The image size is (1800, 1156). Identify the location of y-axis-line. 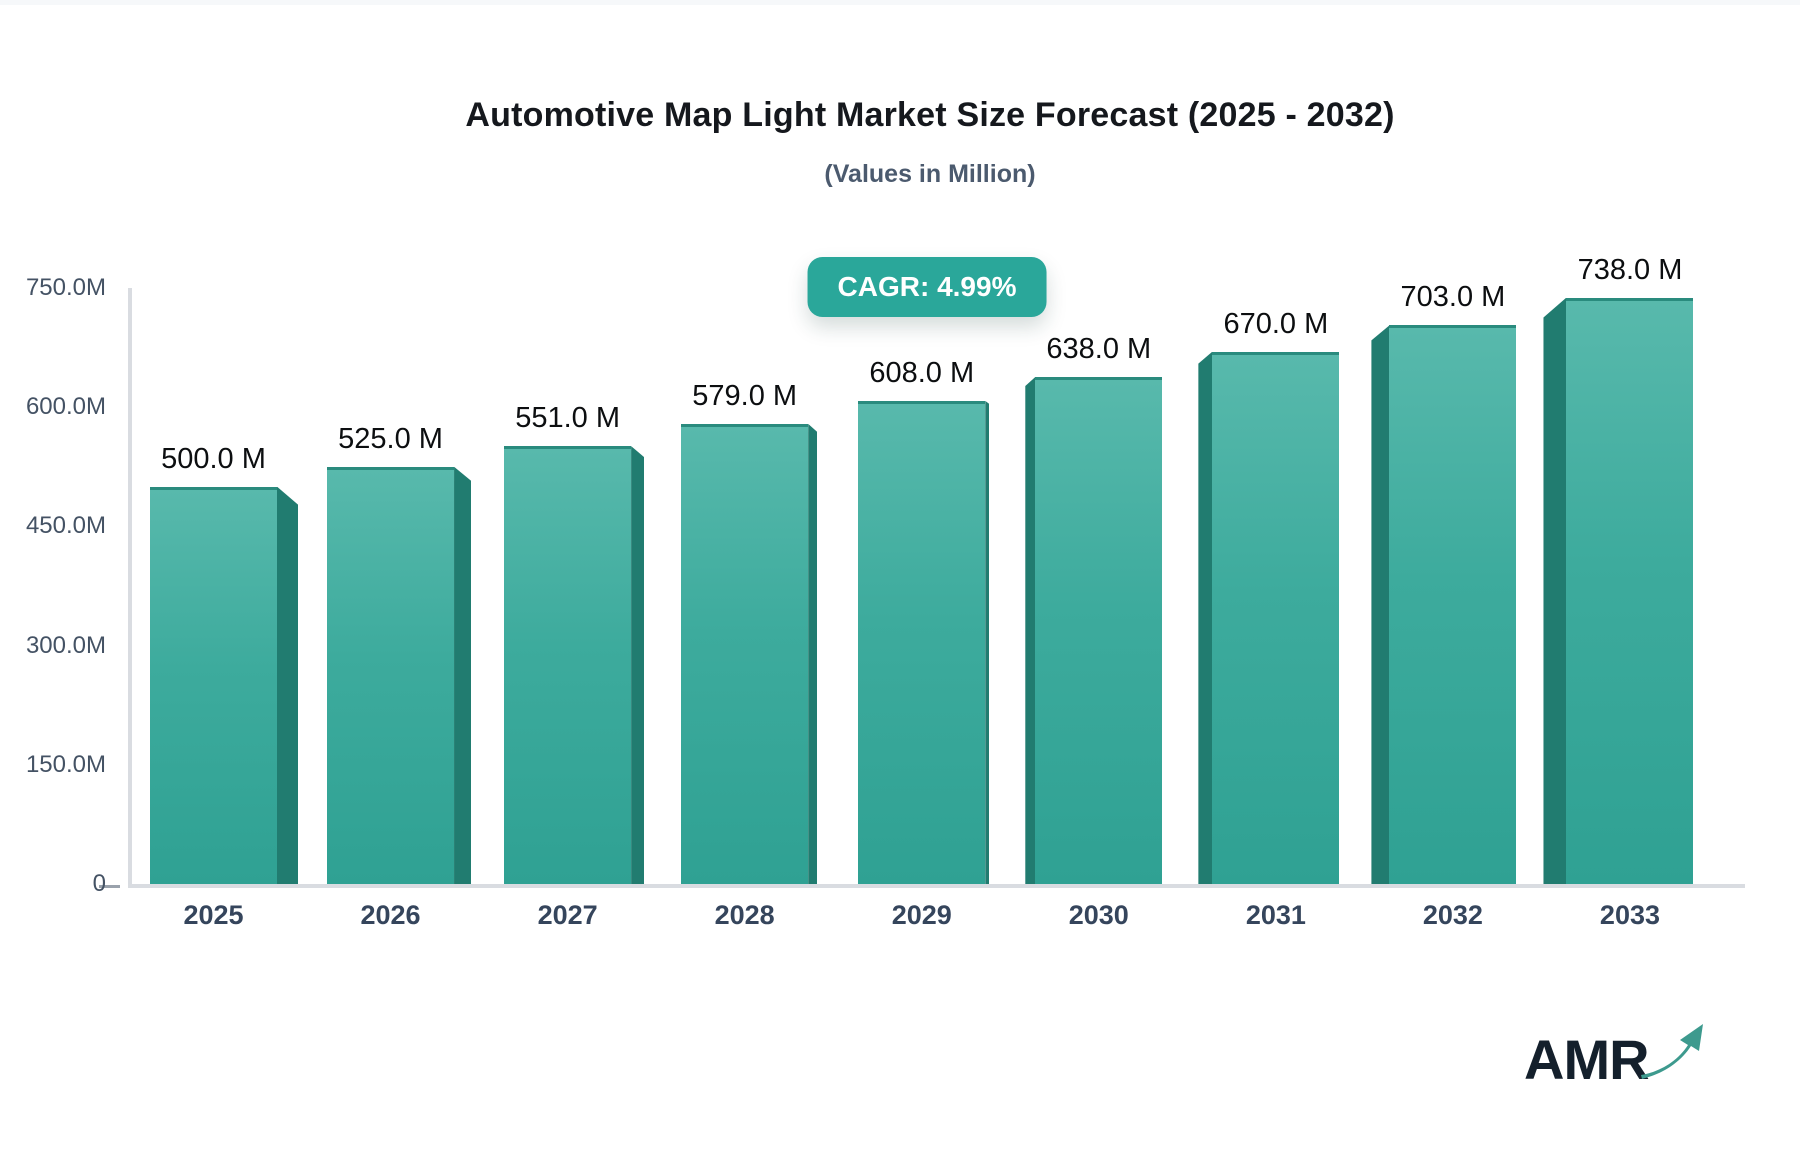
(130, 588).